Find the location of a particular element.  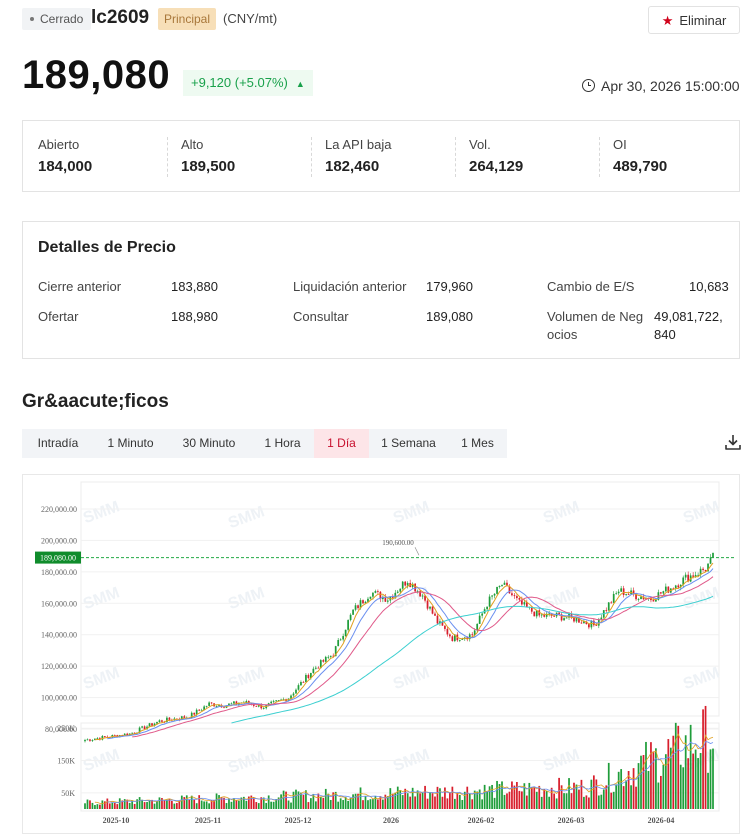

stat-label: Abierto is located at coordinates (59, 144).